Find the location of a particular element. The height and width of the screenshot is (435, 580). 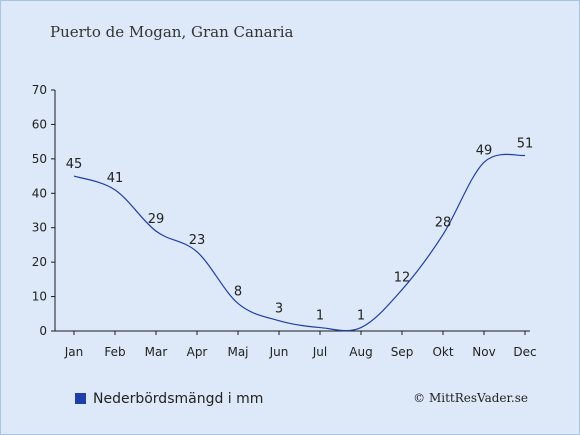

y-tick-label: 70 is located at coordinates (39, 90).